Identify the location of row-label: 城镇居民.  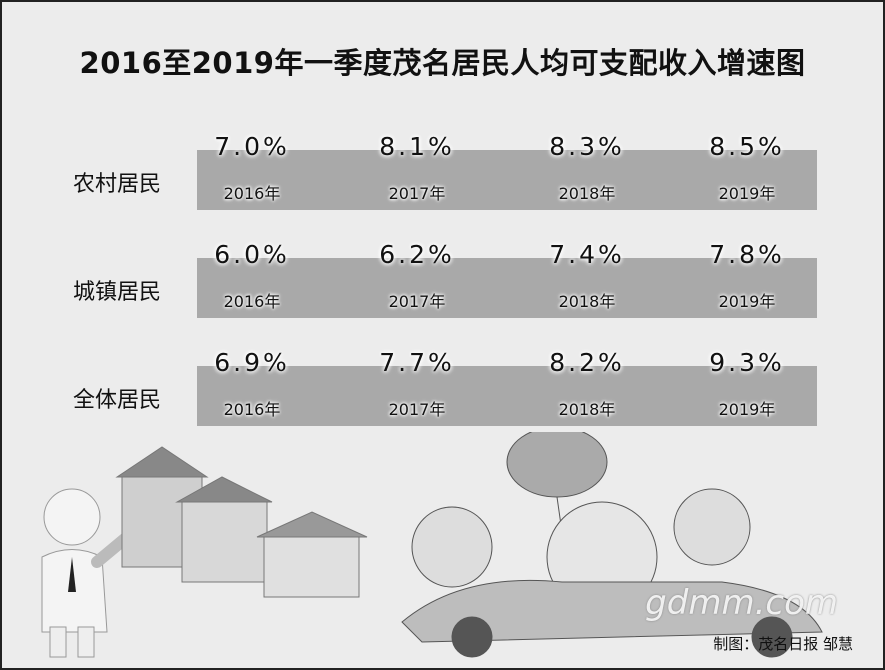
(116, 292).